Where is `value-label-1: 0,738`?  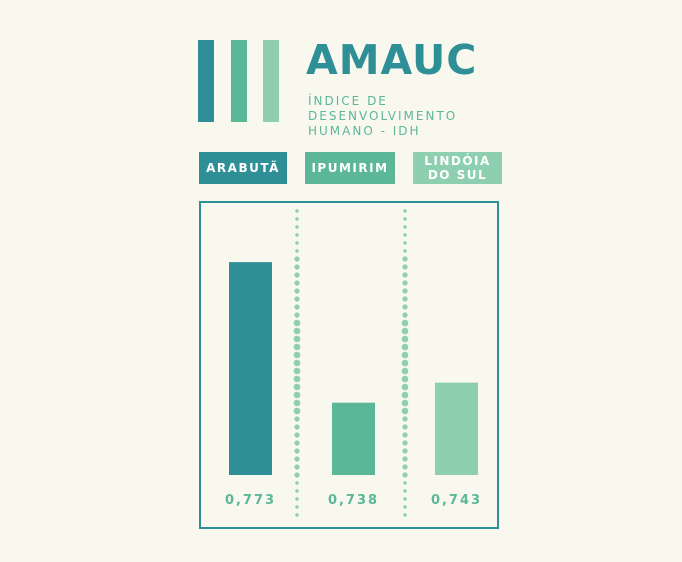
value-label-1: 0,738 is located at coordinates (353, 500).